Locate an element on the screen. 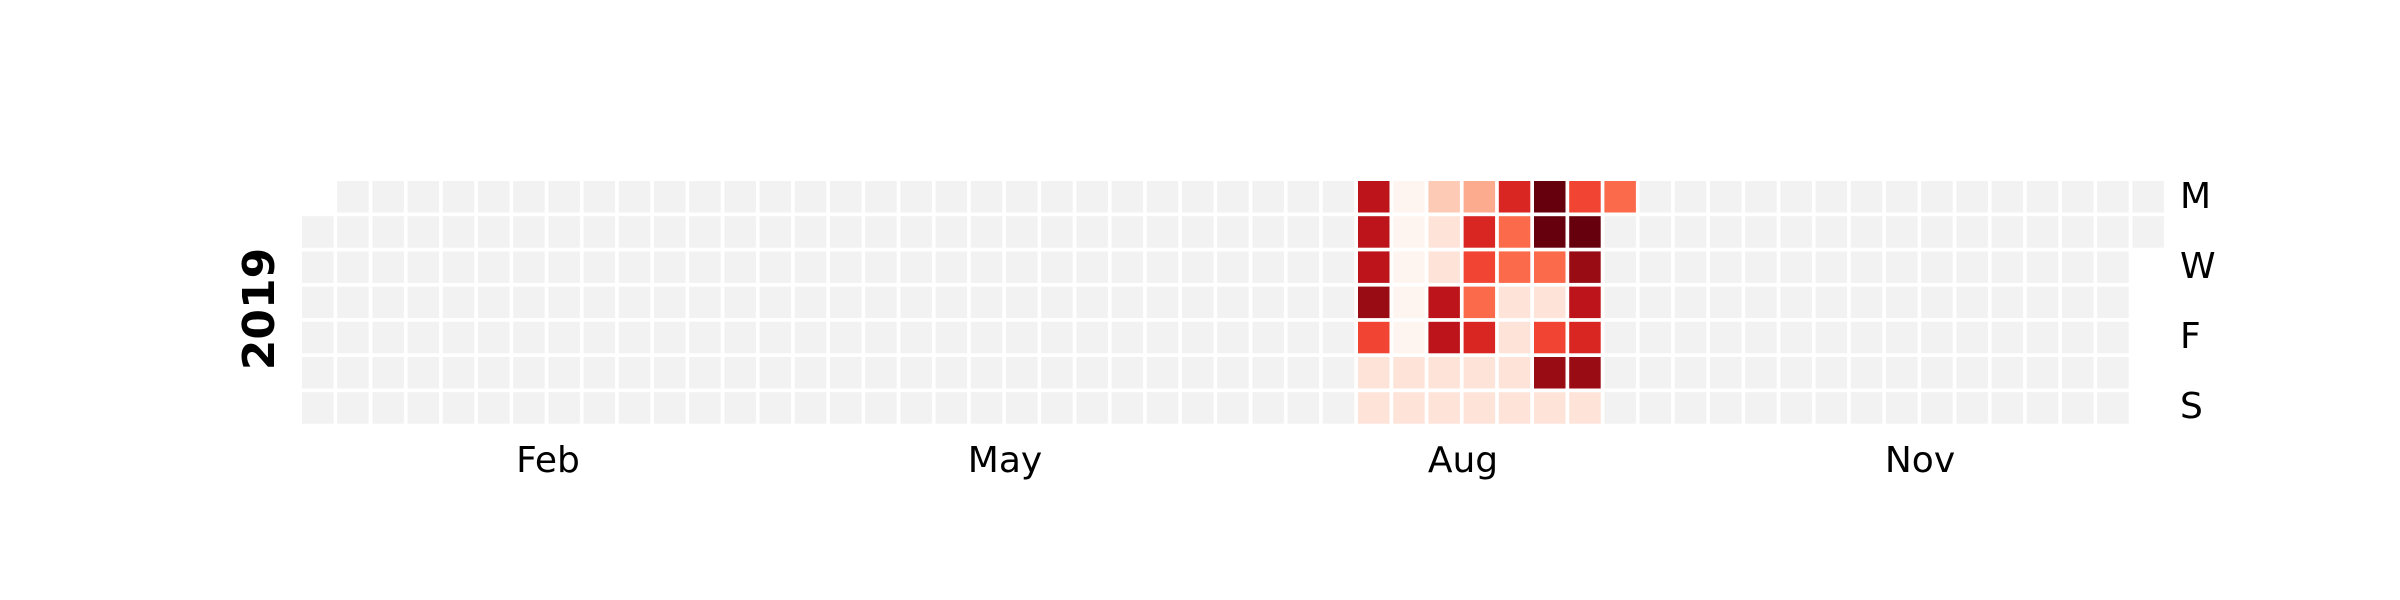 Image resolution: width=2400 pixels, height=600 pixels. month-label-nov: Nov is located at coordinates (1920, 460).